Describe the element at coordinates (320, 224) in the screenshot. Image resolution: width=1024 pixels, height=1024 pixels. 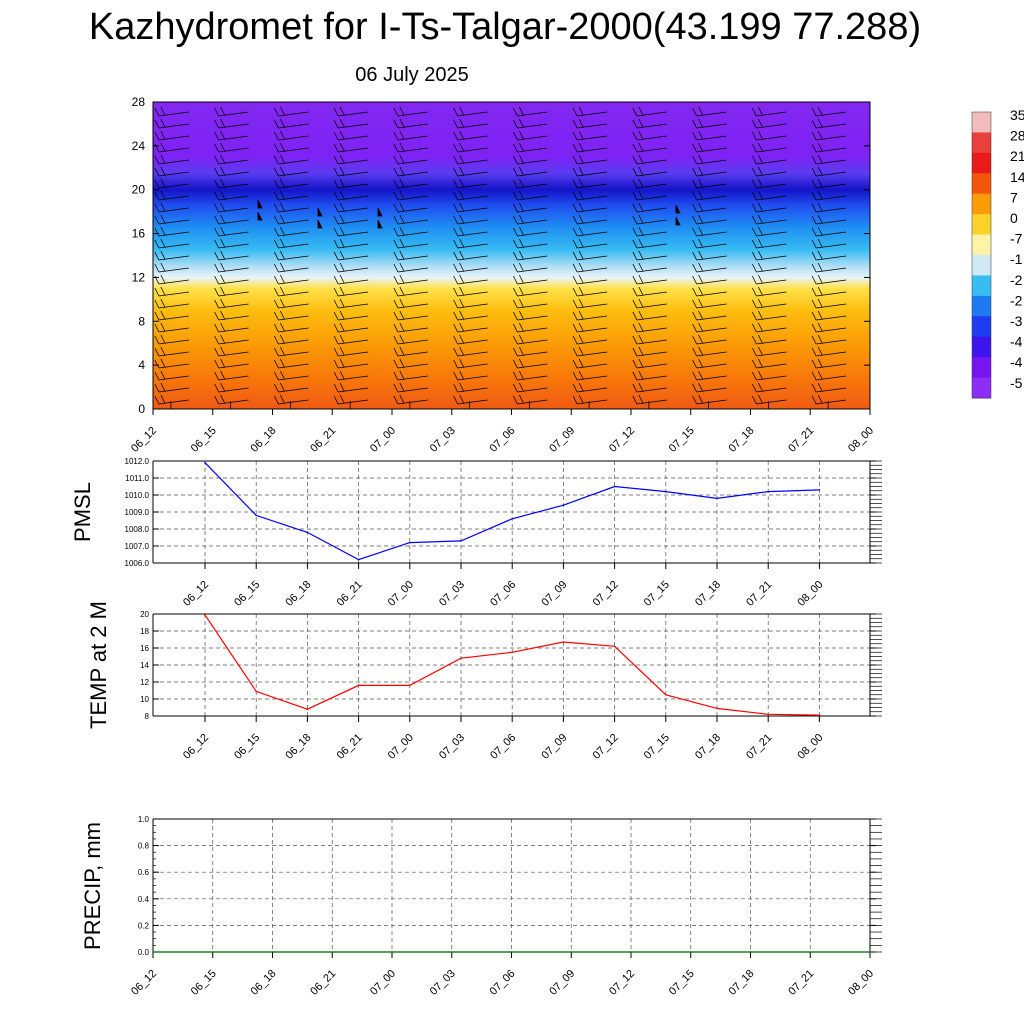
I see `wind-pennant` at that location.